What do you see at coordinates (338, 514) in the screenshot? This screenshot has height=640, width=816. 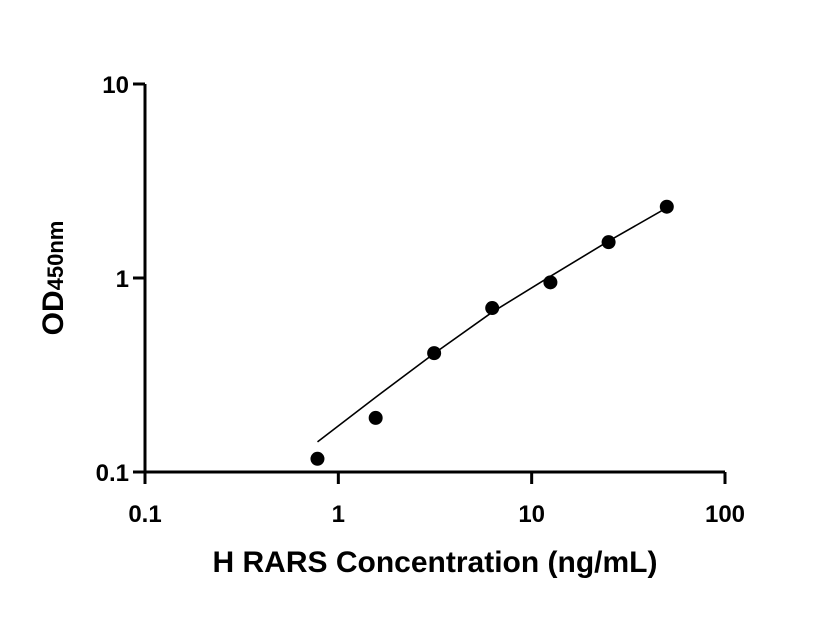 I see `x-tick-label: 1` at bounding box center [338, 514].